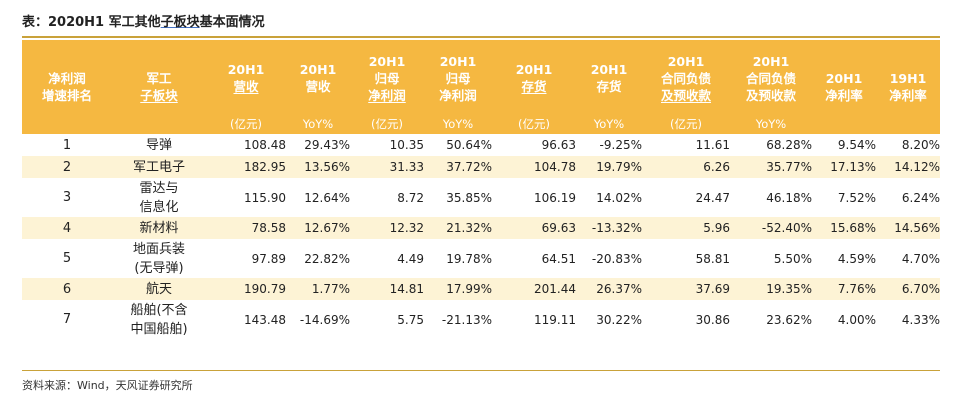  I want to click on subsector-cell: 导弹, so click(159, 145).